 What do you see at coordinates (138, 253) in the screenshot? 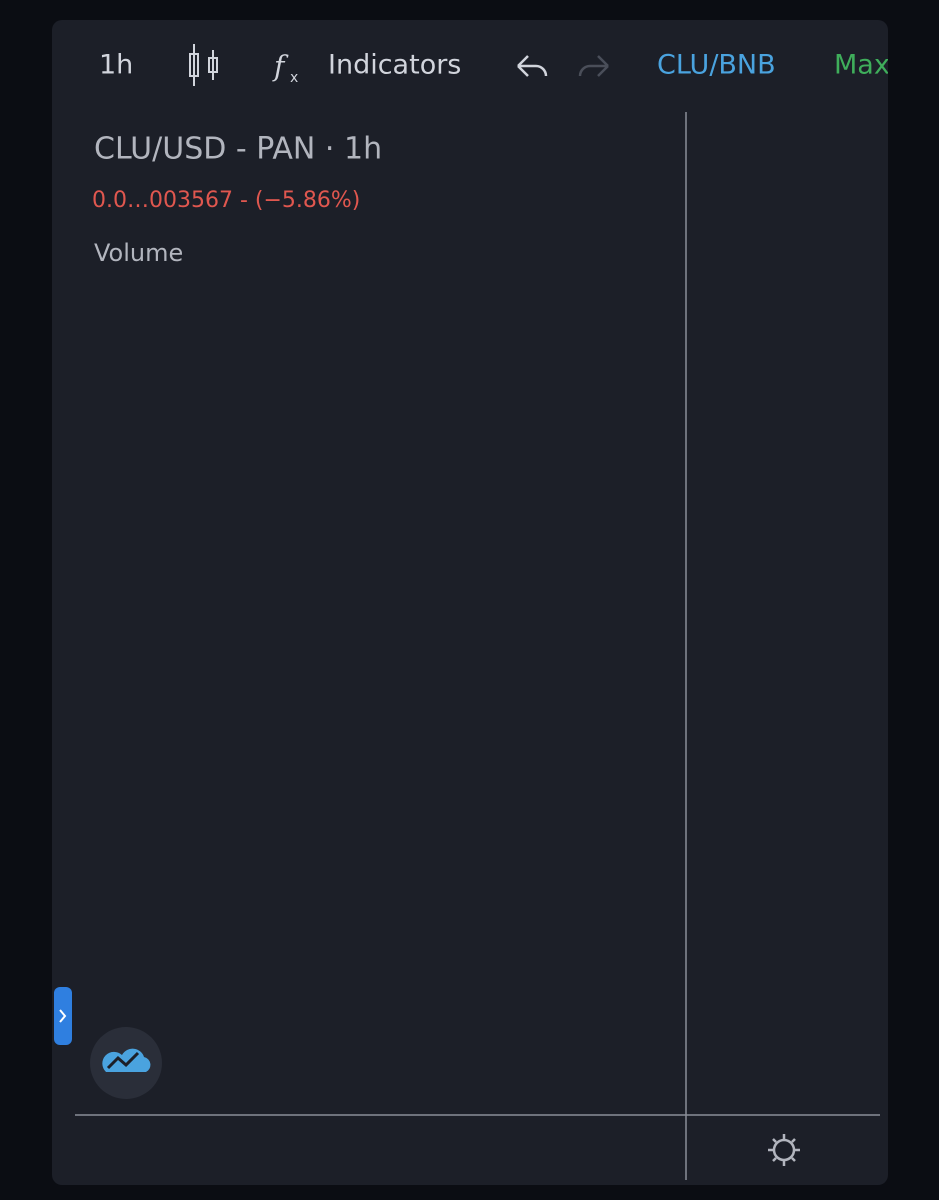
I see `volume-label: Volume` at bounding box center [138, 253].